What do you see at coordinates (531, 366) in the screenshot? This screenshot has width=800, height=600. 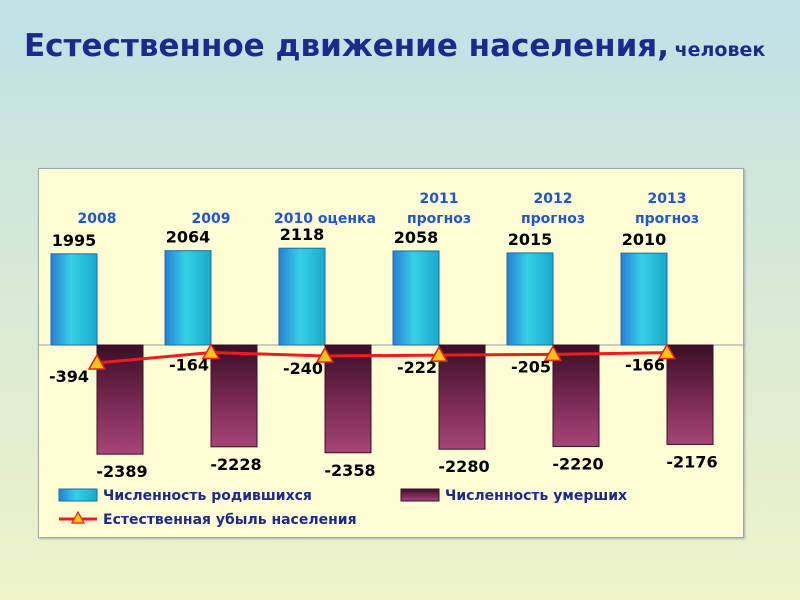 I see `natural-decrease-label: -205` at bounding box center [531, 366].